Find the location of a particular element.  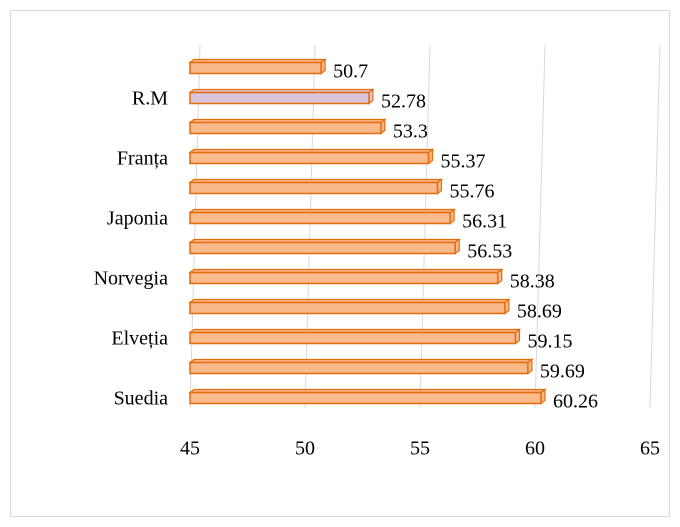

x-tick-label: 45 is located at coordinates (190, 449).